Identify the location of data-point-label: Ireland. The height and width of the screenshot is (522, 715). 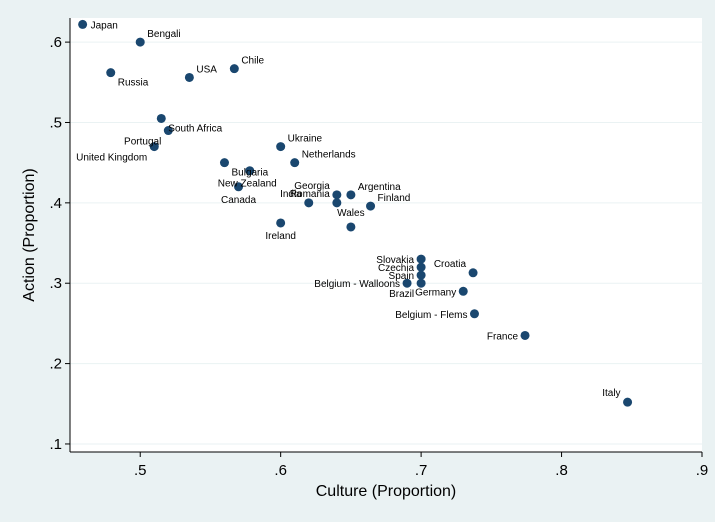
(280, 236).